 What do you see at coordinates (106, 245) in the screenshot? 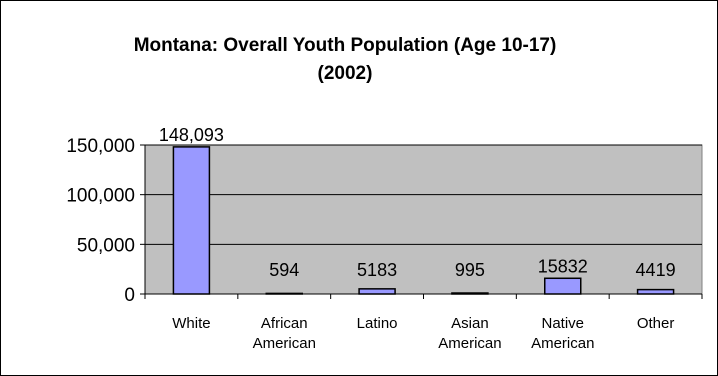
I see `y-tick-label: 50,000` at bounding box center [106, 245].